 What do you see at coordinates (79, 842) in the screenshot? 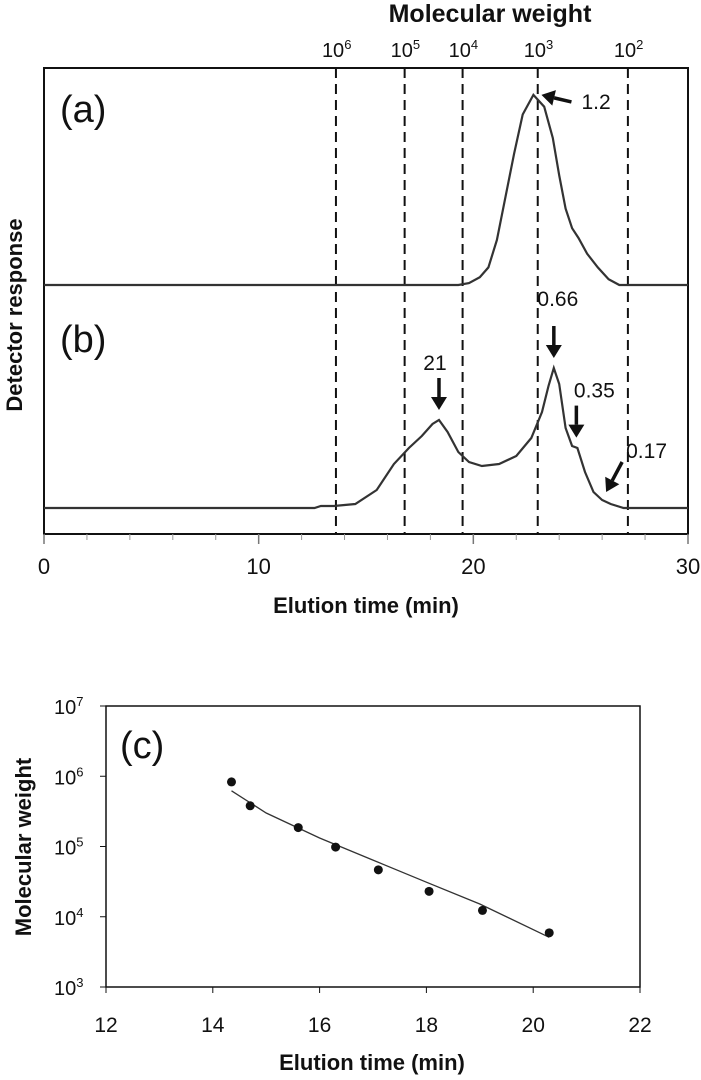
I see `y-tick-exponent: 5` at bounding box center [79, 842].